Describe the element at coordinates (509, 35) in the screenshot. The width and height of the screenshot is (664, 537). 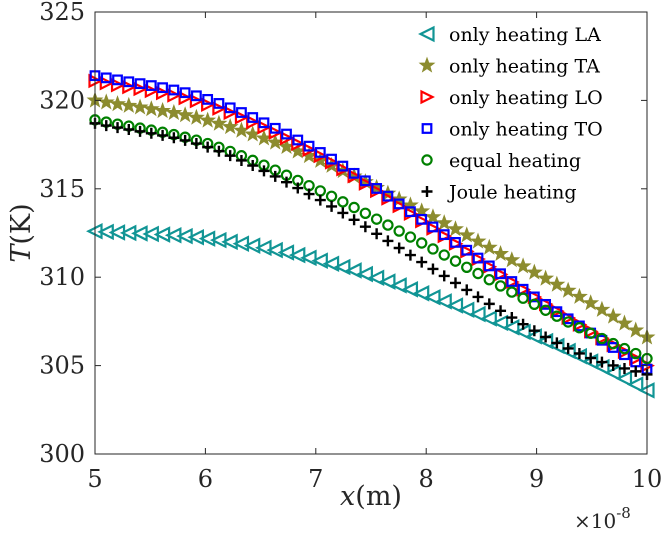
I see `legend-item: only heating LA` at that location.